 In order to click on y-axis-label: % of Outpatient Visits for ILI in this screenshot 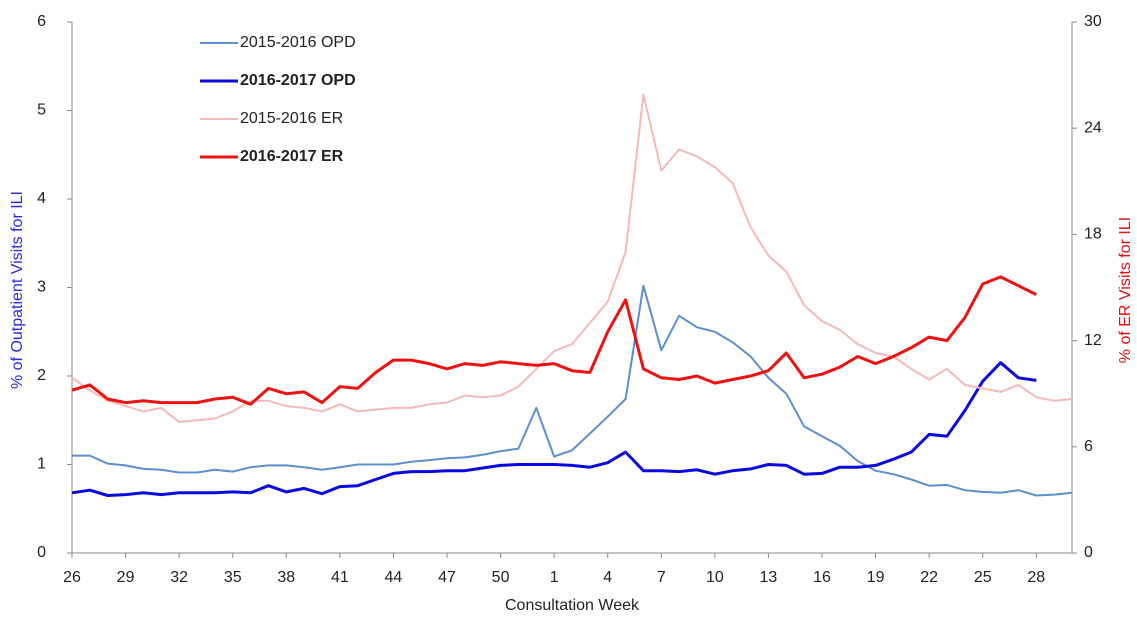, I will do `click(17, 290)`.